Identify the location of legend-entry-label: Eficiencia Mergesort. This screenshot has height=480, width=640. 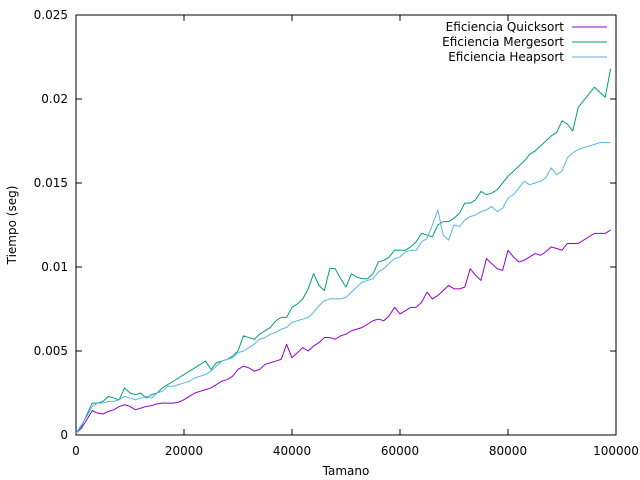
(503, 42).